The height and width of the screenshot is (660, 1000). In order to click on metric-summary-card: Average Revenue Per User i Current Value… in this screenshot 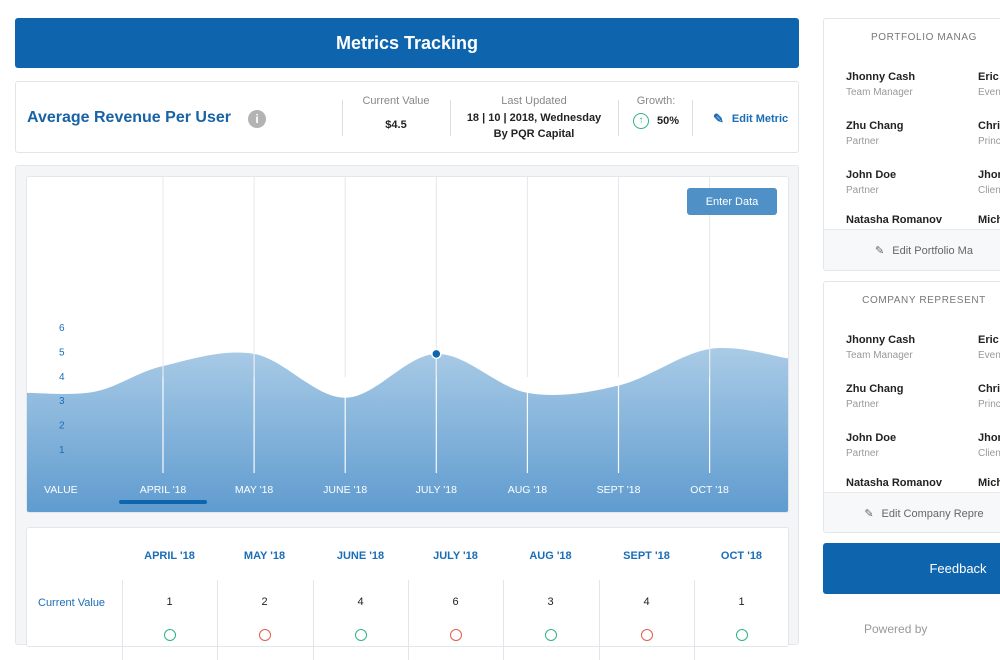, I will do `click(407, 117)`.